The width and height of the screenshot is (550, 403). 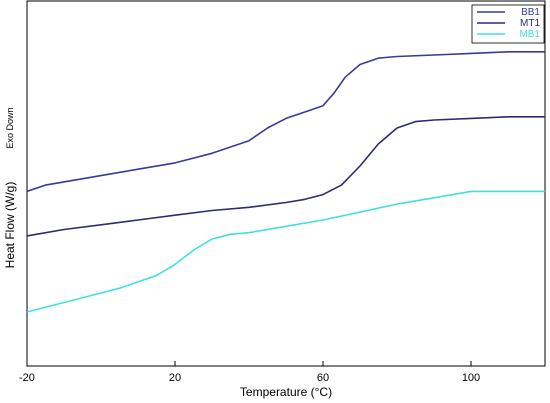 I want to click on legend-label-mb1: MB1, so click(x=529, y=34).